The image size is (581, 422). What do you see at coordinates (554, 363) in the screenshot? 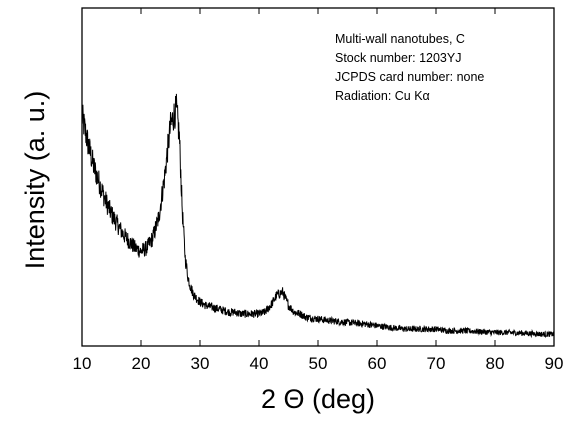
I see `x-tick-label: 90` at bounding box center [554, 363].